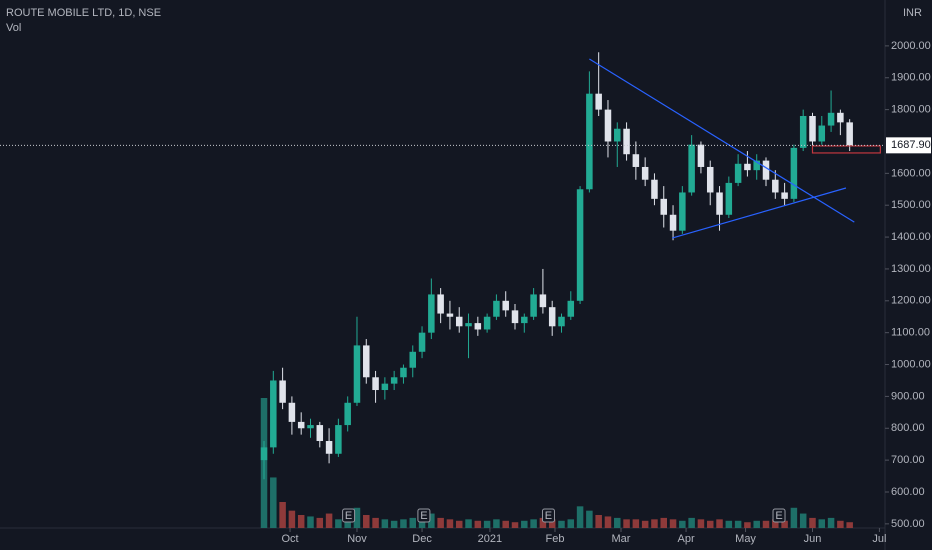  I want to click on currency: INR, so click(912, 13).